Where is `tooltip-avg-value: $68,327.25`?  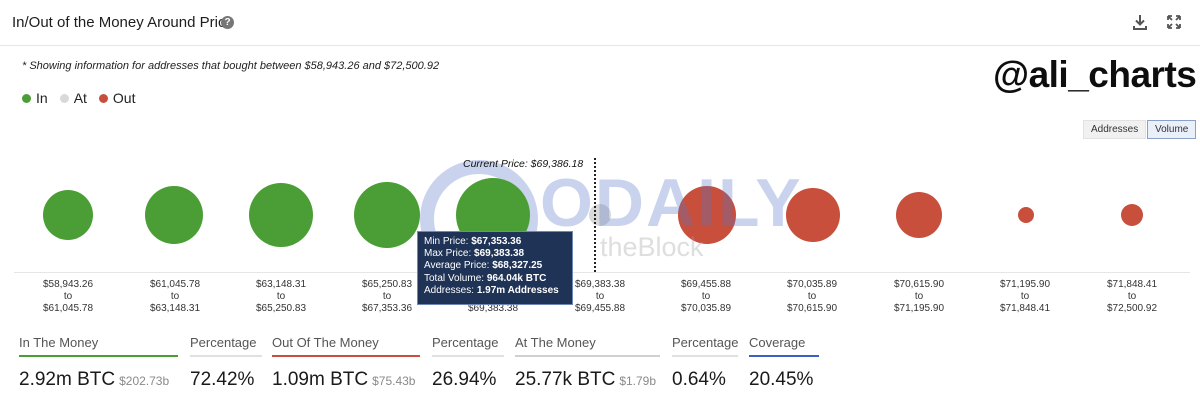
tooltip-avg-value: $68,327.25 is located at coordinates (517, 266).